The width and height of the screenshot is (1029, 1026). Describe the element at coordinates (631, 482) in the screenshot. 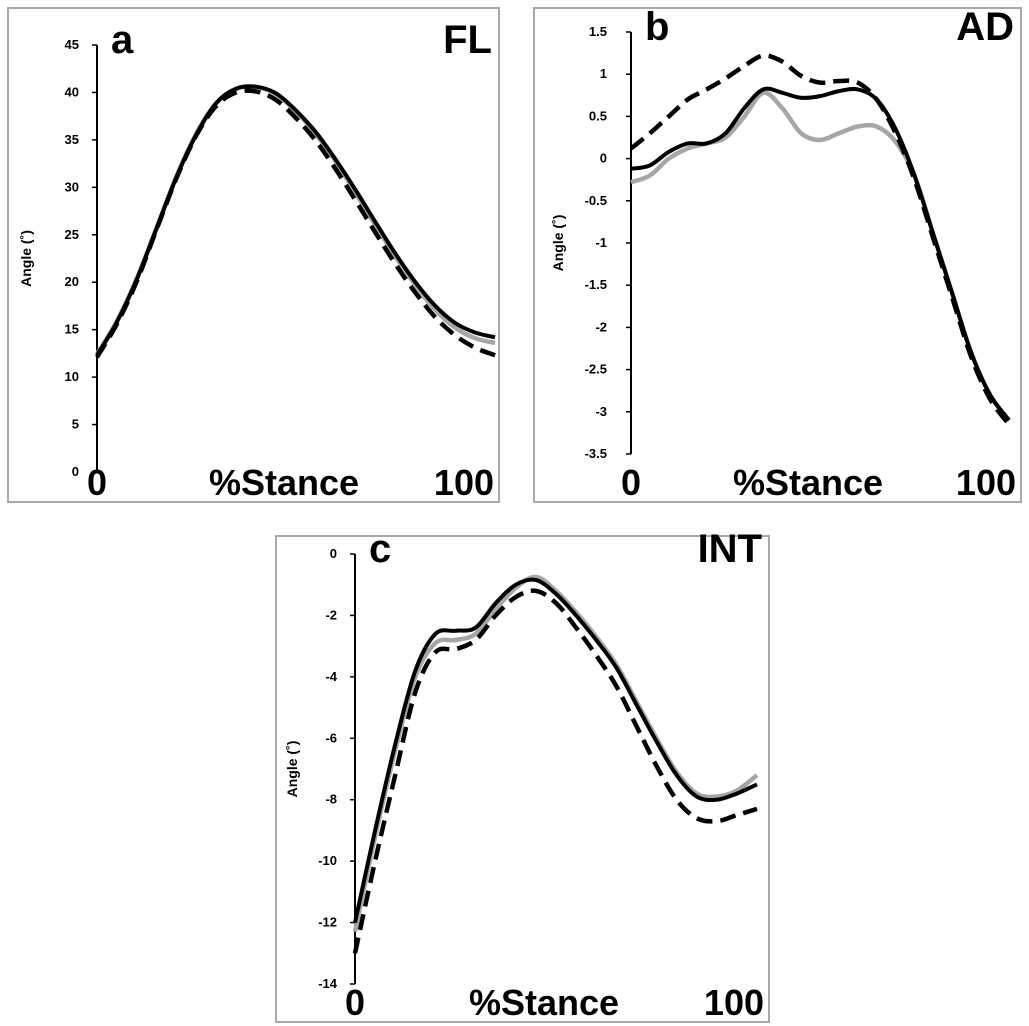

I see `x-tick-label-start-b: 0` at that location.